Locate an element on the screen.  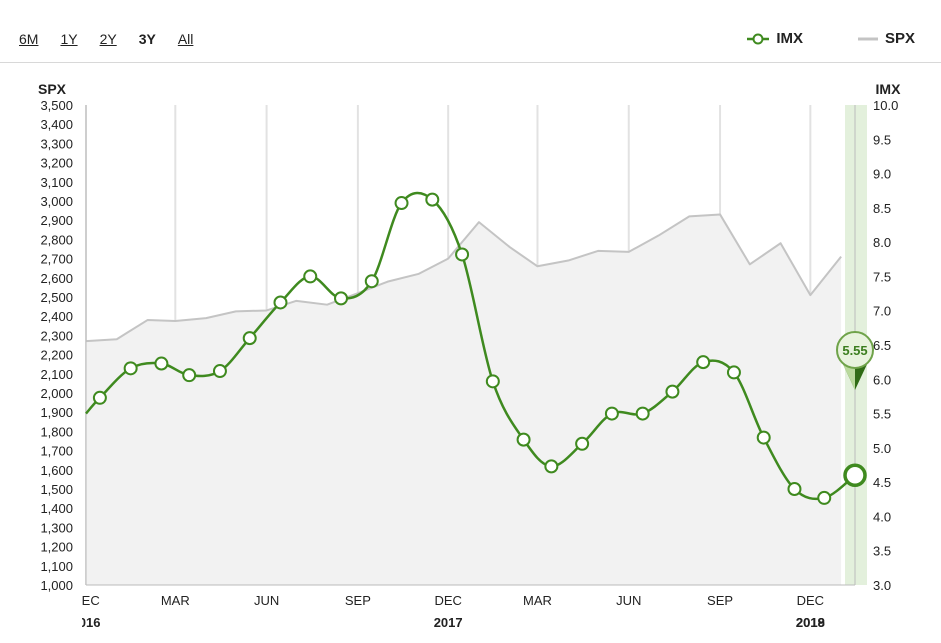
left-tick-label: 2,500 is located at coordinates (56, 297).